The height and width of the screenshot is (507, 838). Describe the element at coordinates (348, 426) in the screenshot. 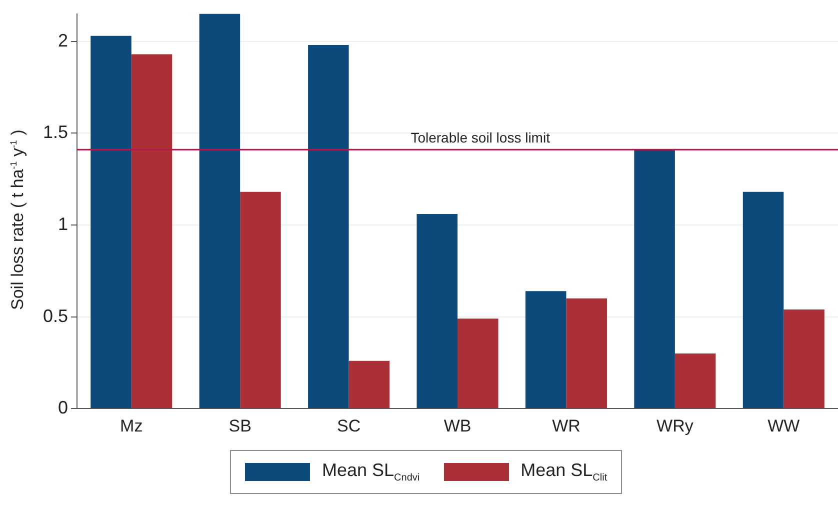

I see `x-tick-label: SC` at that location.